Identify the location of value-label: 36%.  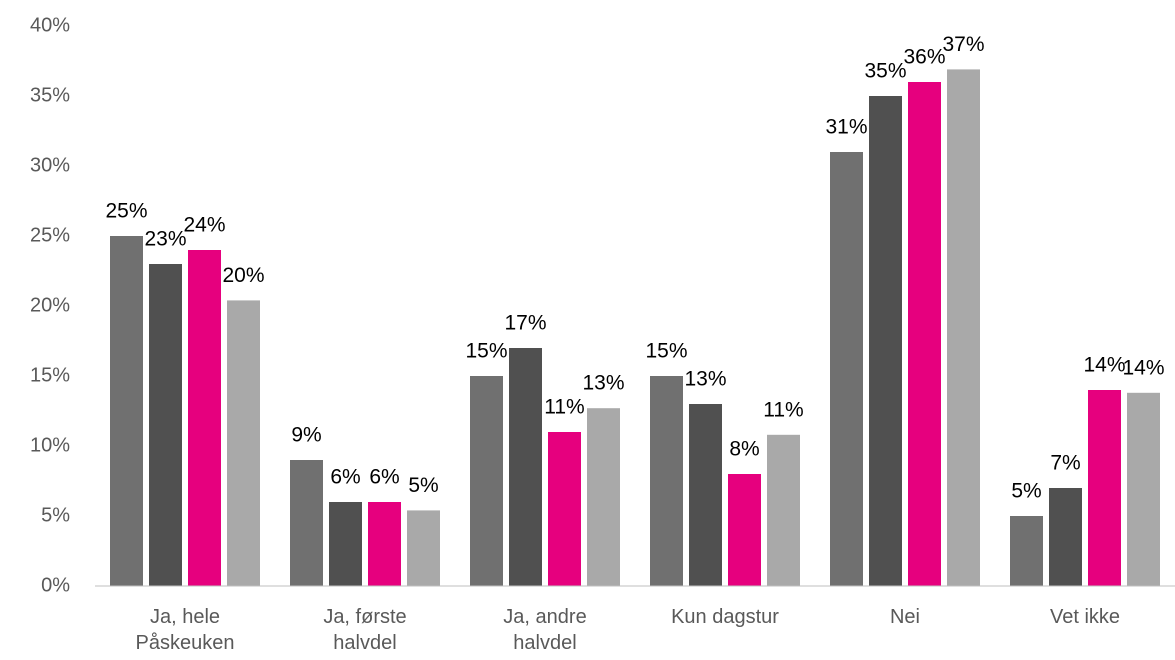
(924, 57).